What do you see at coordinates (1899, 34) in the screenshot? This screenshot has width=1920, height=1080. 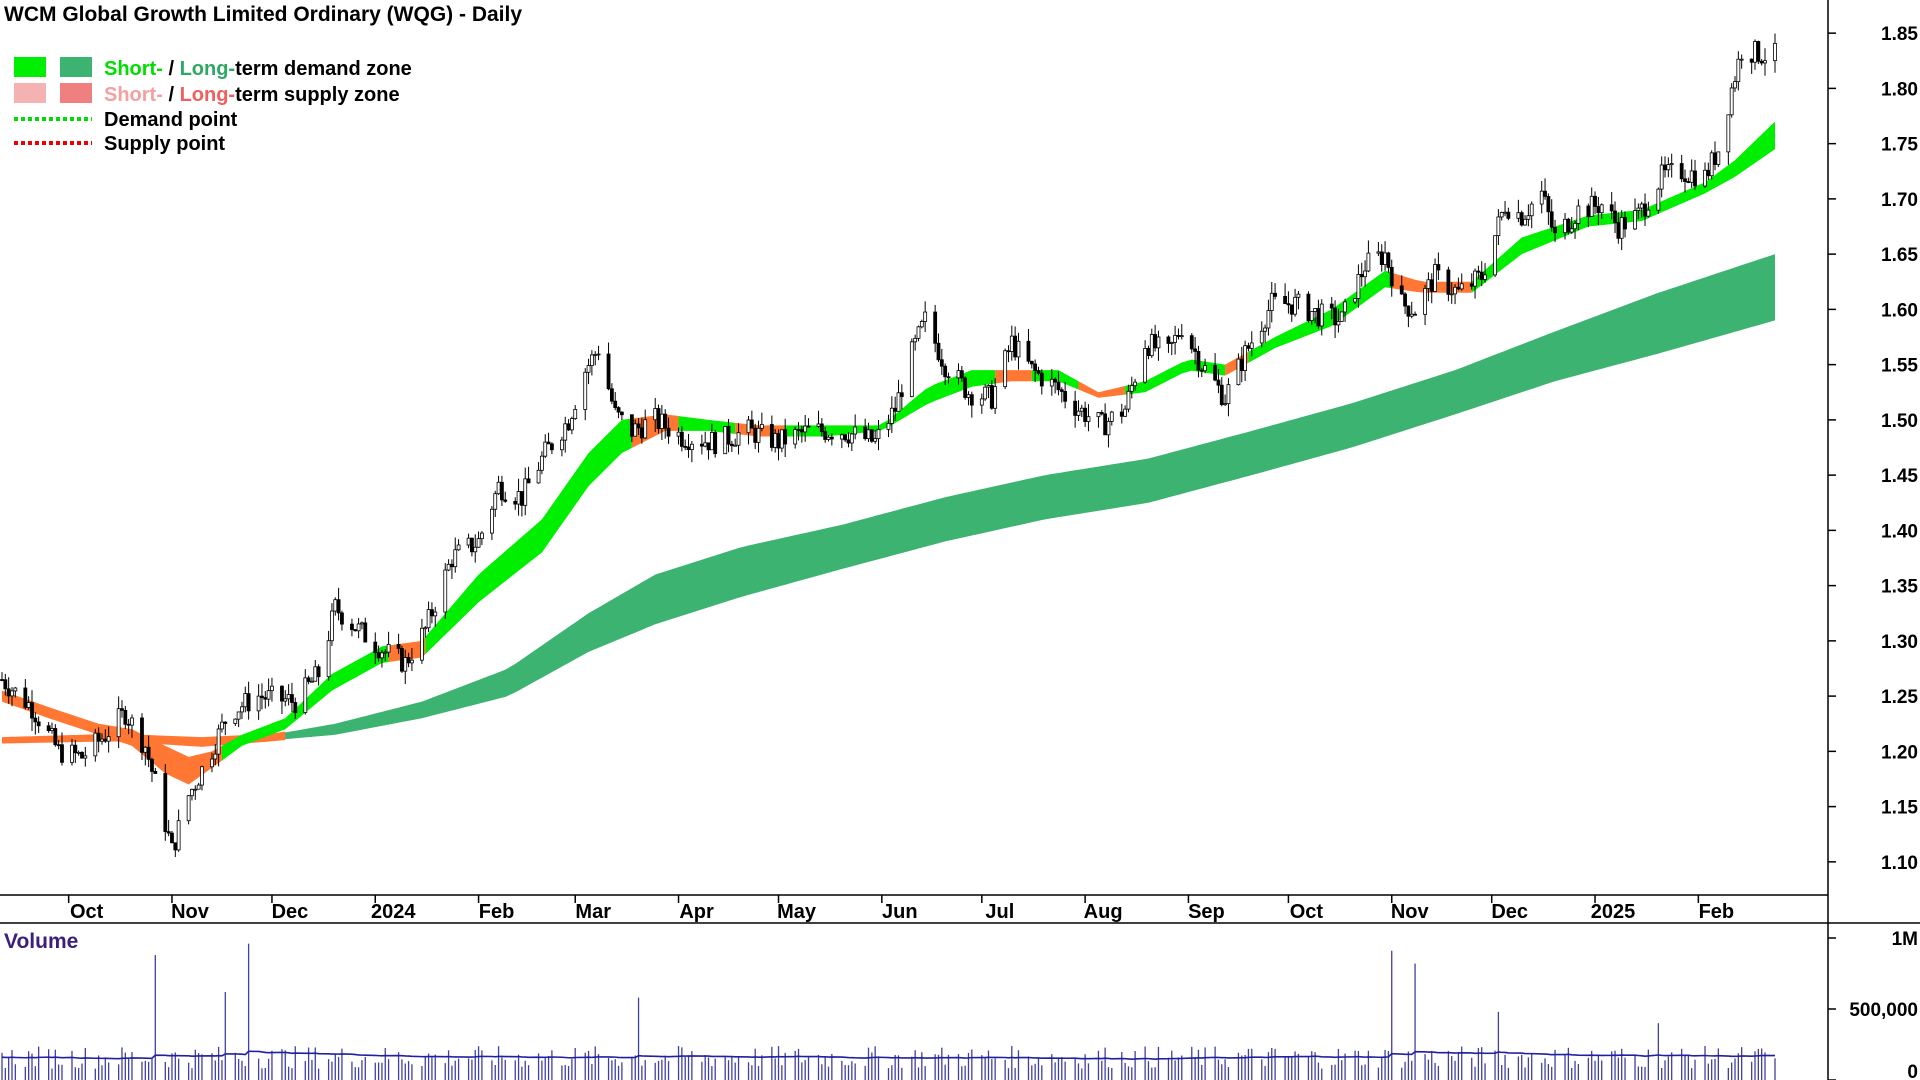 I see `price-tick-label: 1.85` at bounding box center [1899, 34].